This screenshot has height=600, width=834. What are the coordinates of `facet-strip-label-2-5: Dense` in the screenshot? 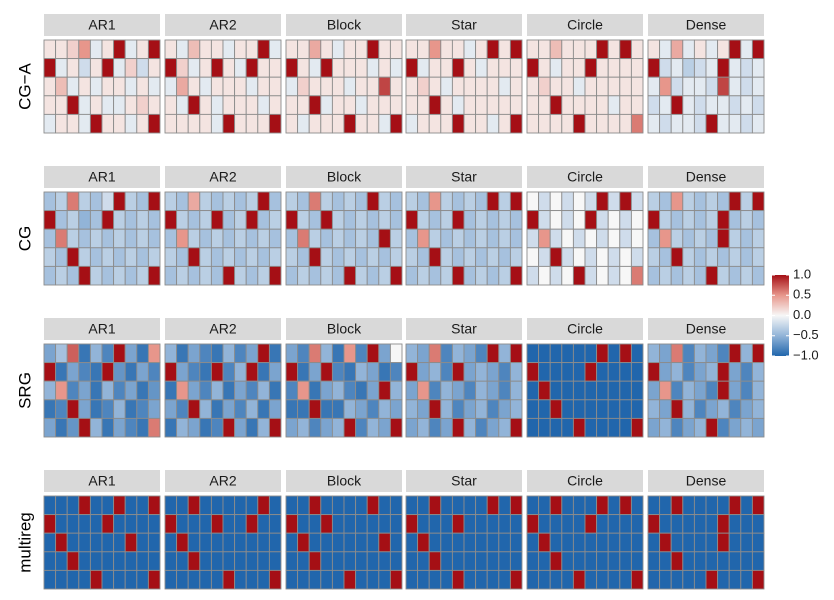 It's located at (706, 329).